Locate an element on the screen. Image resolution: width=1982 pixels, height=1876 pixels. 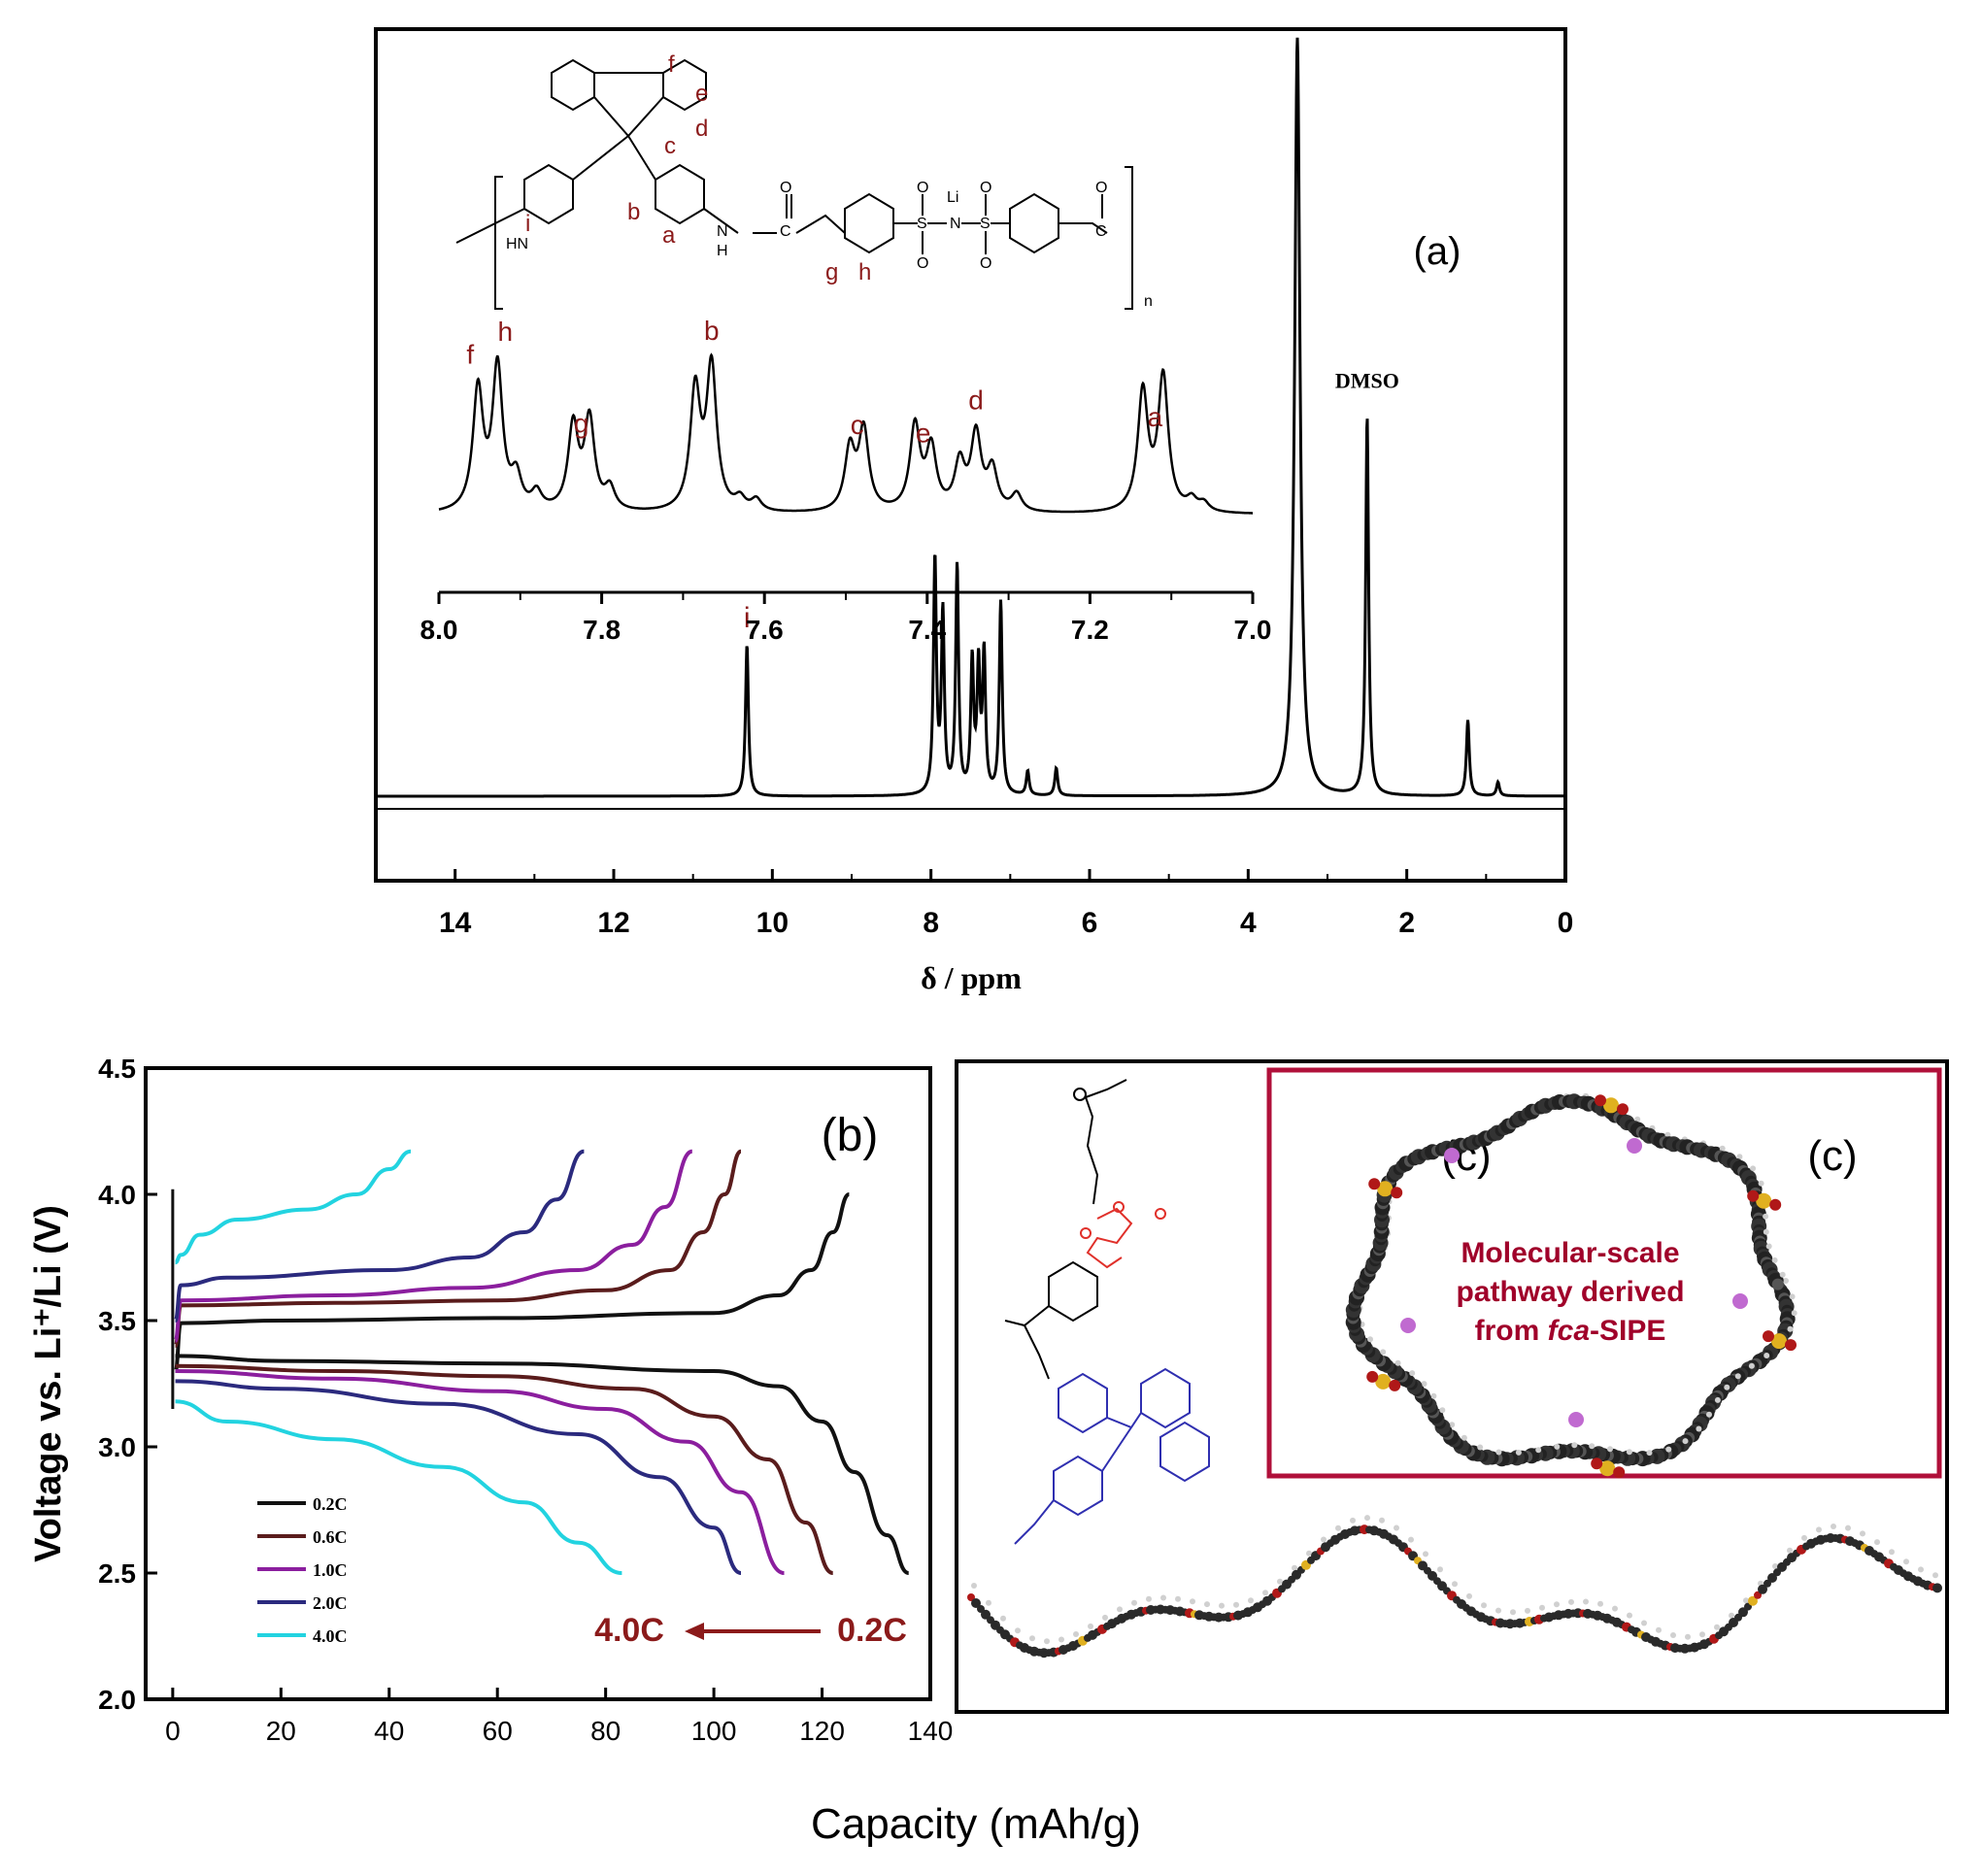
curve-charge-4.0C is located at coordinates (293, 1207).